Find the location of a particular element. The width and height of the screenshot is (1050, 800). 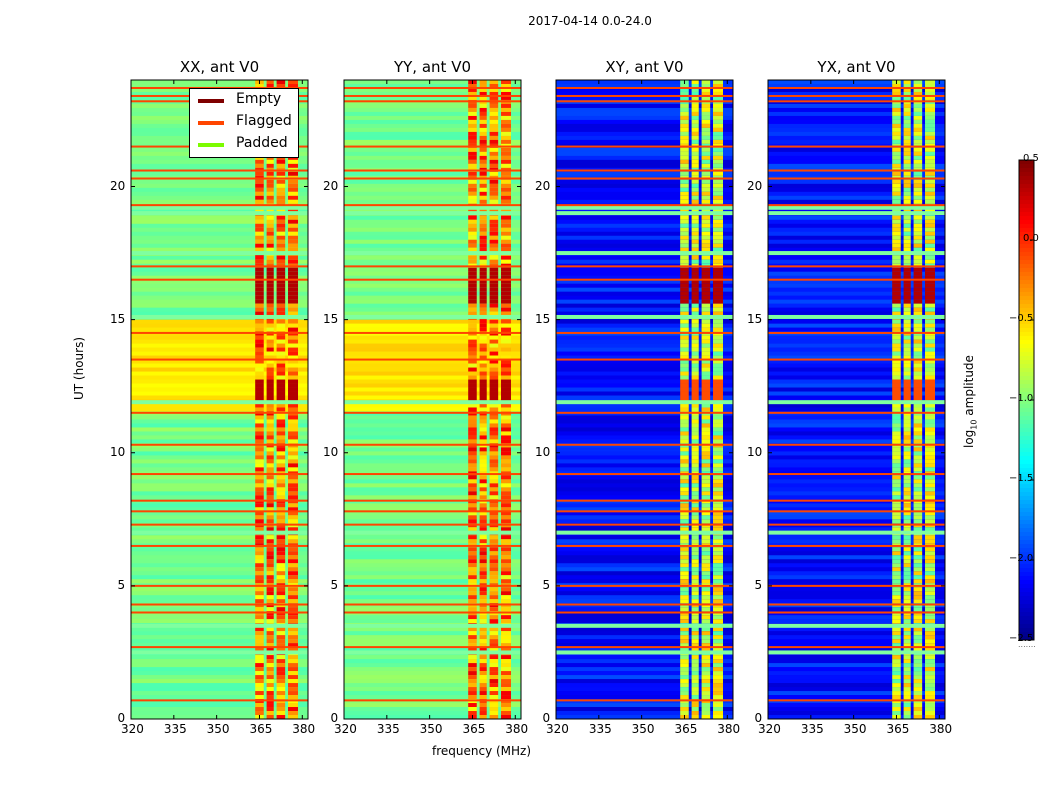

legend: Empty Flagged Padded is located at coordinates (244, 123).